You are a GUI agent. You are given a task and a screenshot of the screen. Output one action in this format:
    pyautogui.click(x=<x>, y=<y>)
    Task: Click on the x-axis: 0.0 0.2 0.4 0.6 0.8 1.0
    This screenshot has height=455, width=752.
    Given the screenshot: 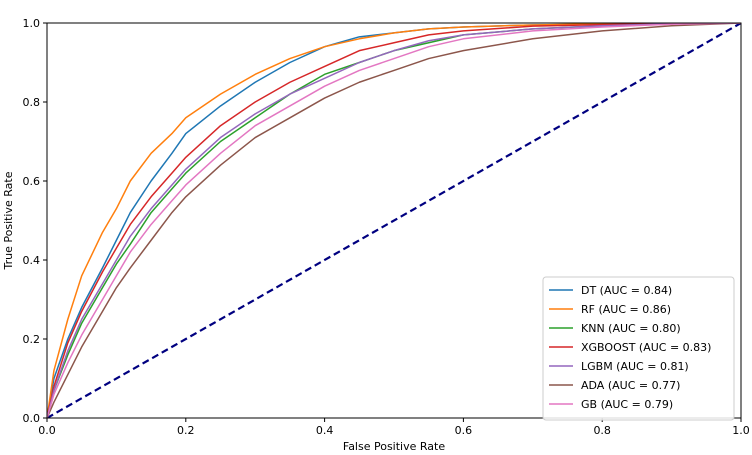 What is the action you would take?
    pyautogui.click(x=394, y=427)
    